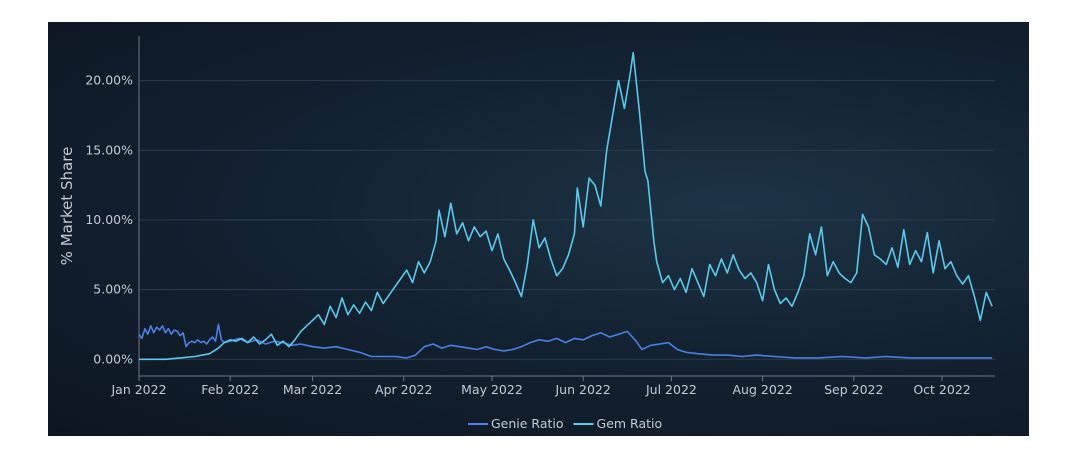 Image resolution: width=1077 pixels, height=458 pixels. What do you see at coordinates (565, 341) in the screenshot?
I see `series-line-genie-ratio` at bounding box center [565, 341].